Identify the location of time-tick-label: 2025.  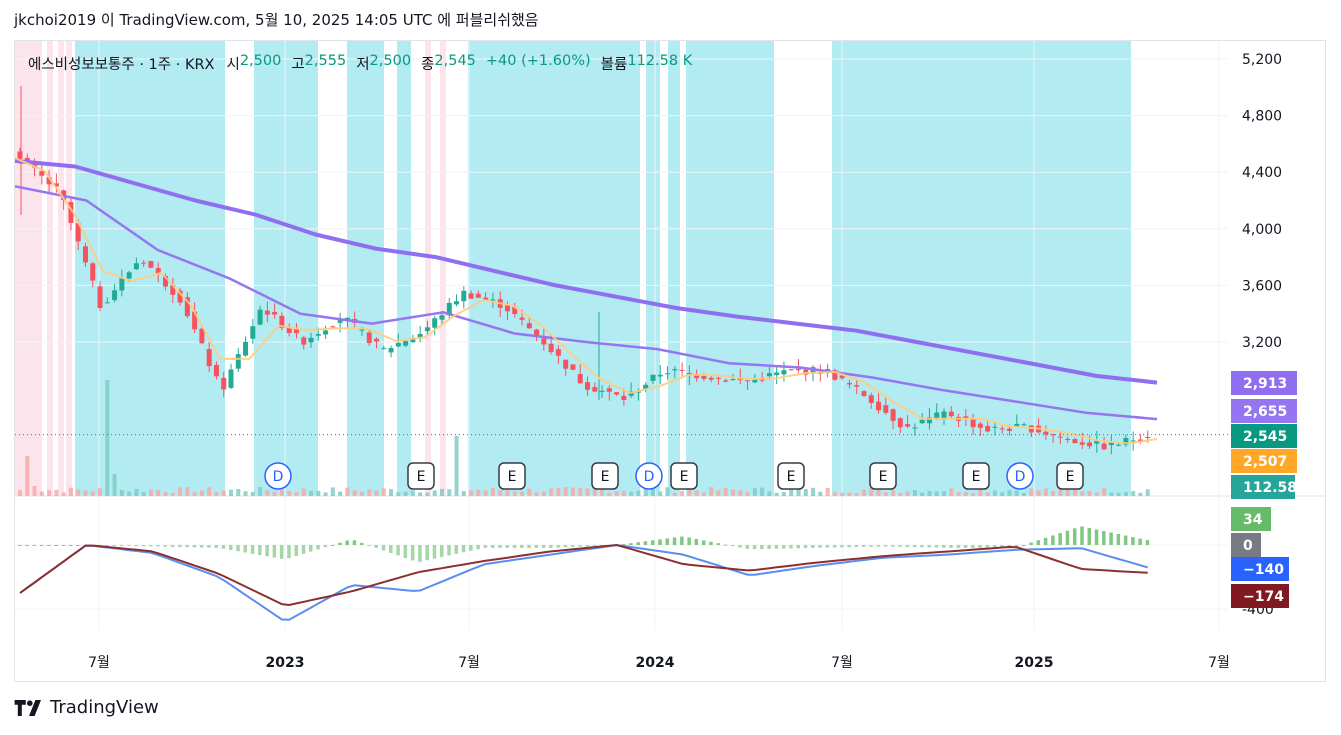
(1034, 663).